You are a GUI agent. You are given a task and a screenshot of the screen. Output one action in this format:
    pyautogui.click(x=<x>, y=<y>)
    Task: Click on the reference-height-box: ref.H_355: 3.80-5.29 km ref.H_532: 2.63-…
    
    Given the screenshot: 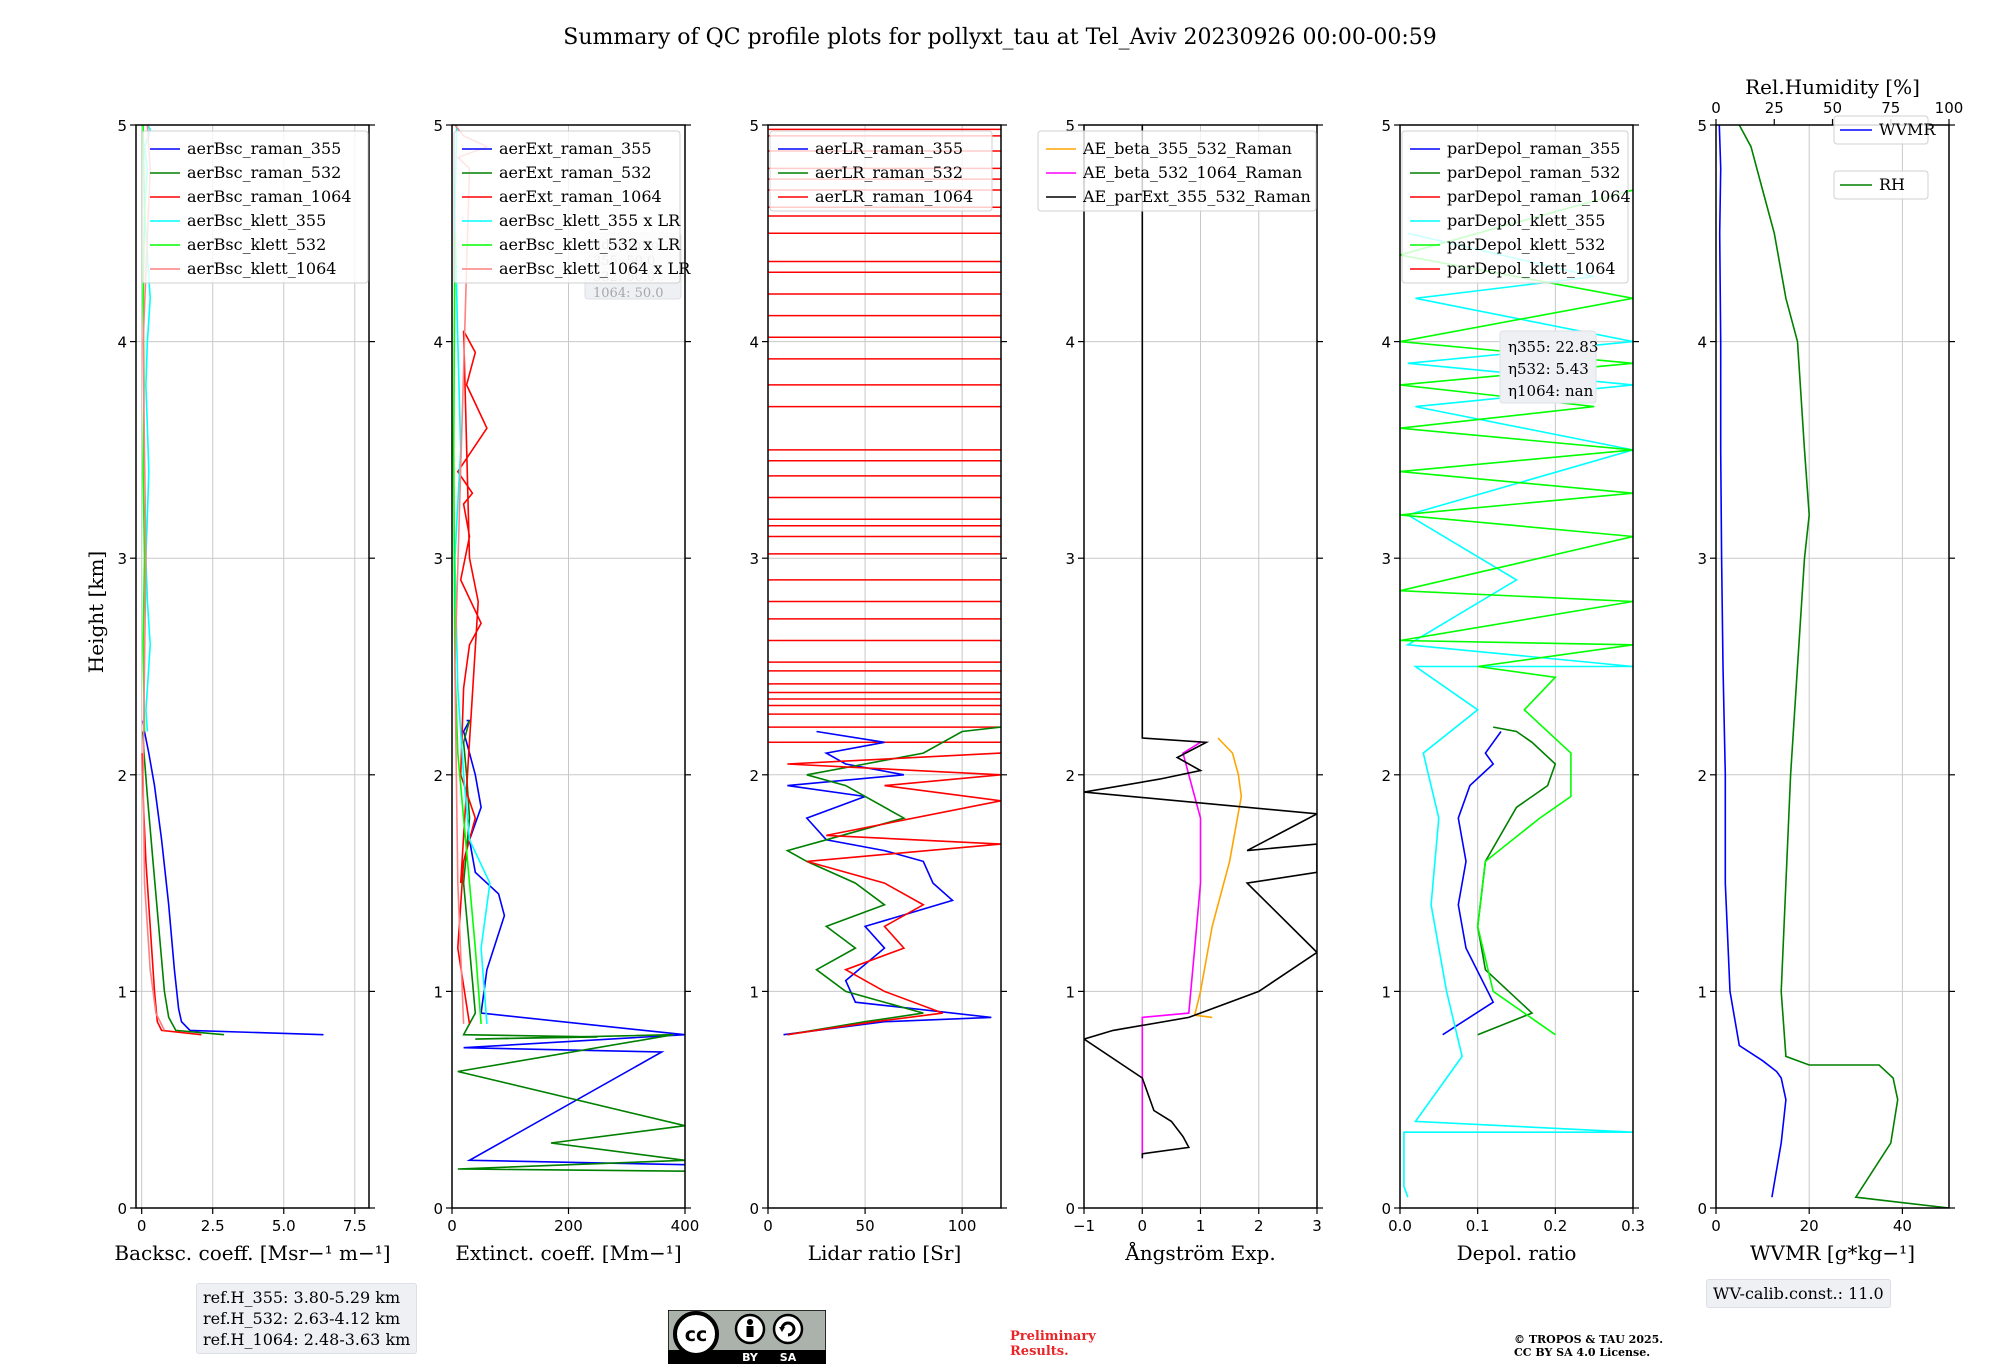 What is the action you would take?
    pyautogui.click(x=307, y=1318)
    